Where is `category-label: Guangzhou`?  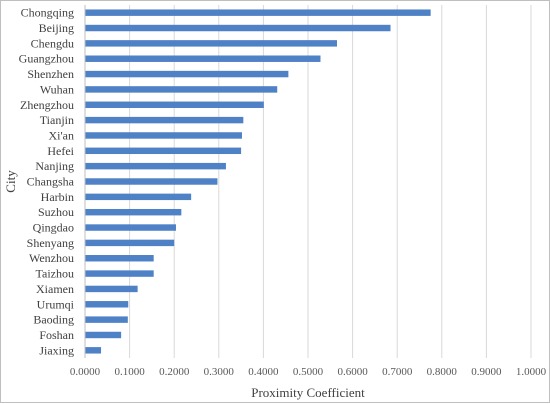
category-label: Guangzhou is located at coordinates (46, 59).